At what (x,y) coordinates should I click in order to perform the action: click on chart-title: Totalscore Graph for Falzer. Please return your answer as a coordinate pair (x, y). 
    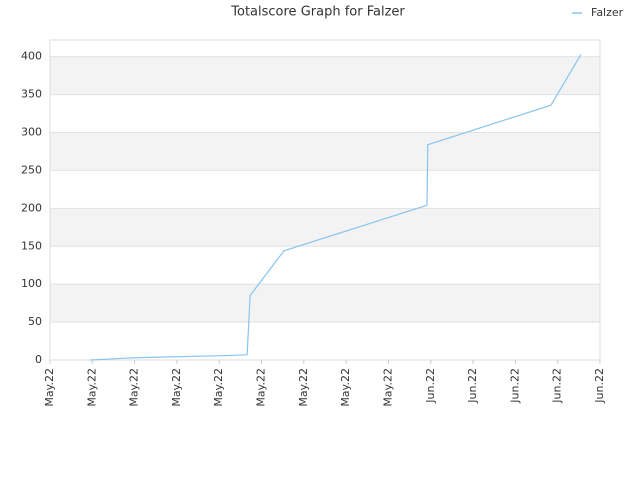
    Looking at the image, I should click on (317, 12).